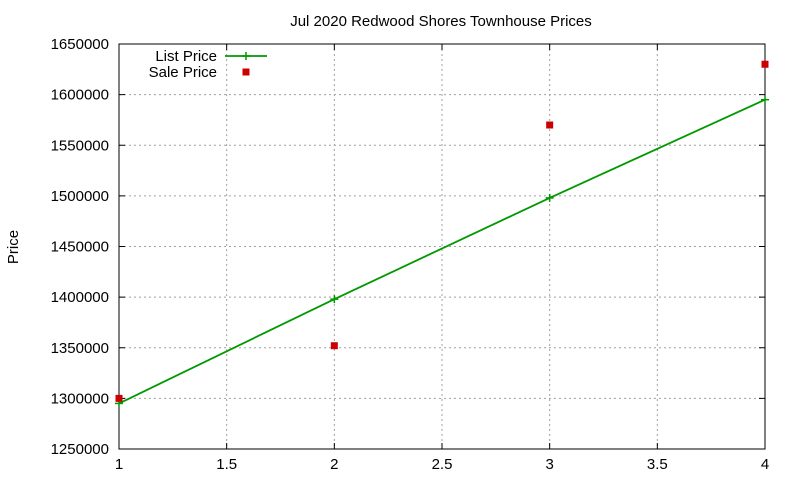  What do you see at coordinates (186, 56) in the screenshot?
I see `legend-label: List Price` at bounding box center [186, 56].